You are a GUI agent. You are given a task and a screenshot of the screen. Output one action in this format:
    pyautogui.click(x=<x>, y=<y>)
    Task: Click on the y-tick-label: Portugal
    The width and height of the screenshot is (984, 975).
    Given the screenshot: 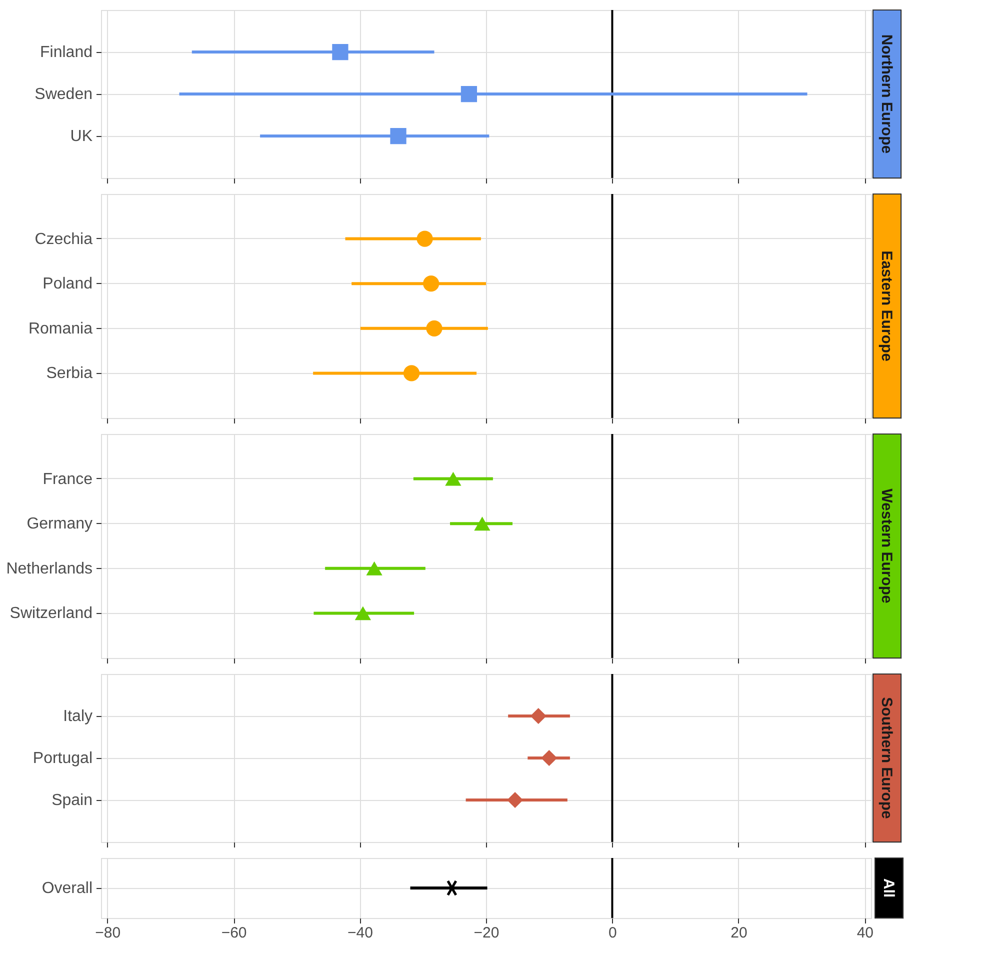 What is the action you would take?
    pyautogui.click(x=62, y=758)
    